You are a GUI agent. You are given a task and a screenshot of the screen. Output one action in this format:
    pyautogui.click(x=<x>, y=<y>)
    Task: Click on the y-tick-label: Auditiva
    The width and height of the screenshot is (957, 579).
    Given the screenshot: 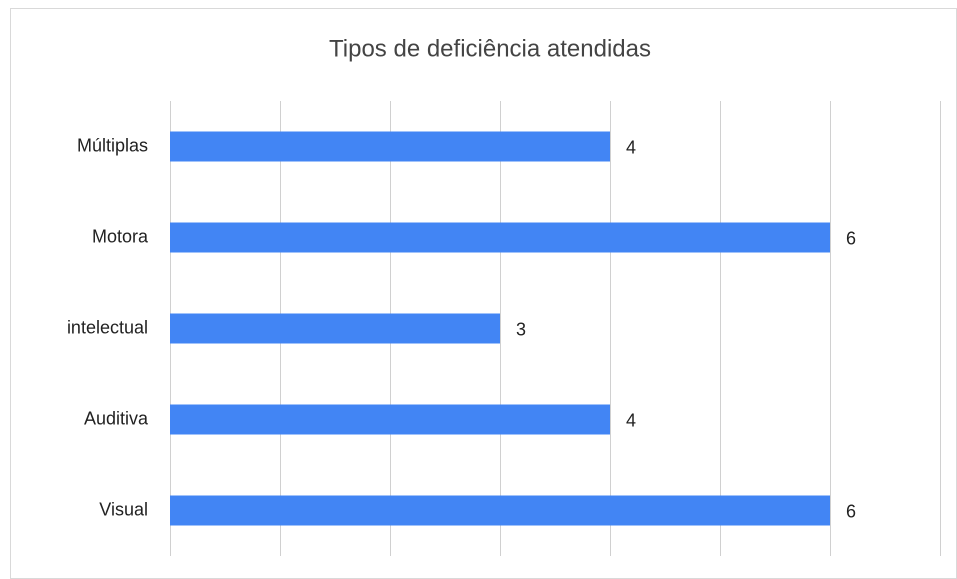 What is the action you would take?
    pyautogui.click(x=116, y=418)
    